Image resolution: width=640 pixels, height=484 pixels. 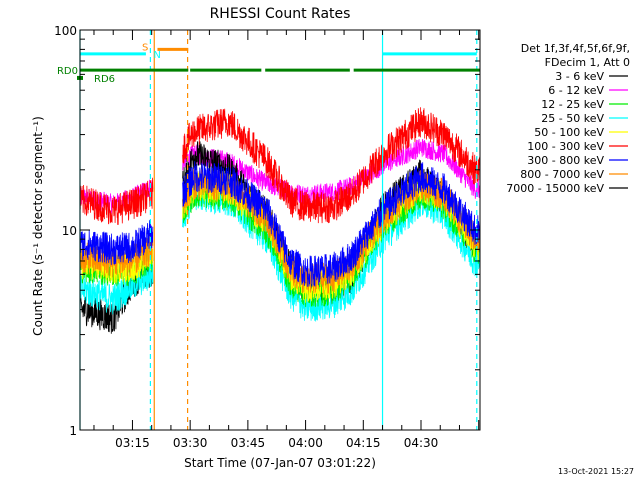 What do you see at coordinates (305, 443) in the screenshot?
I see `x-tick-label: 04:00` at bounding box center [305, 443].